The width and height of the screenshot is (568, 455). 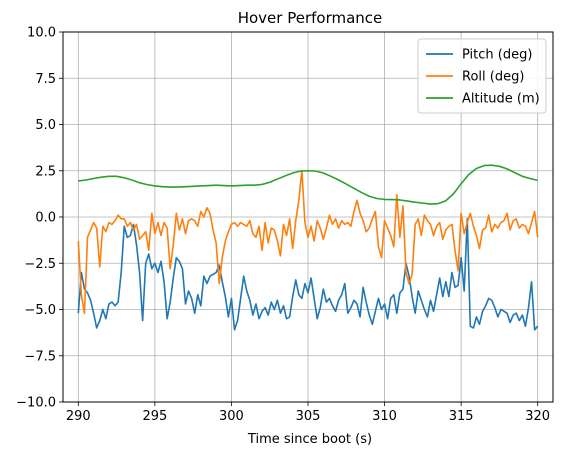 What do you see at coordinates (40, 310) in the screenshot?
I see `y-tick-label: −5.0` at bounding box center [40, 310].